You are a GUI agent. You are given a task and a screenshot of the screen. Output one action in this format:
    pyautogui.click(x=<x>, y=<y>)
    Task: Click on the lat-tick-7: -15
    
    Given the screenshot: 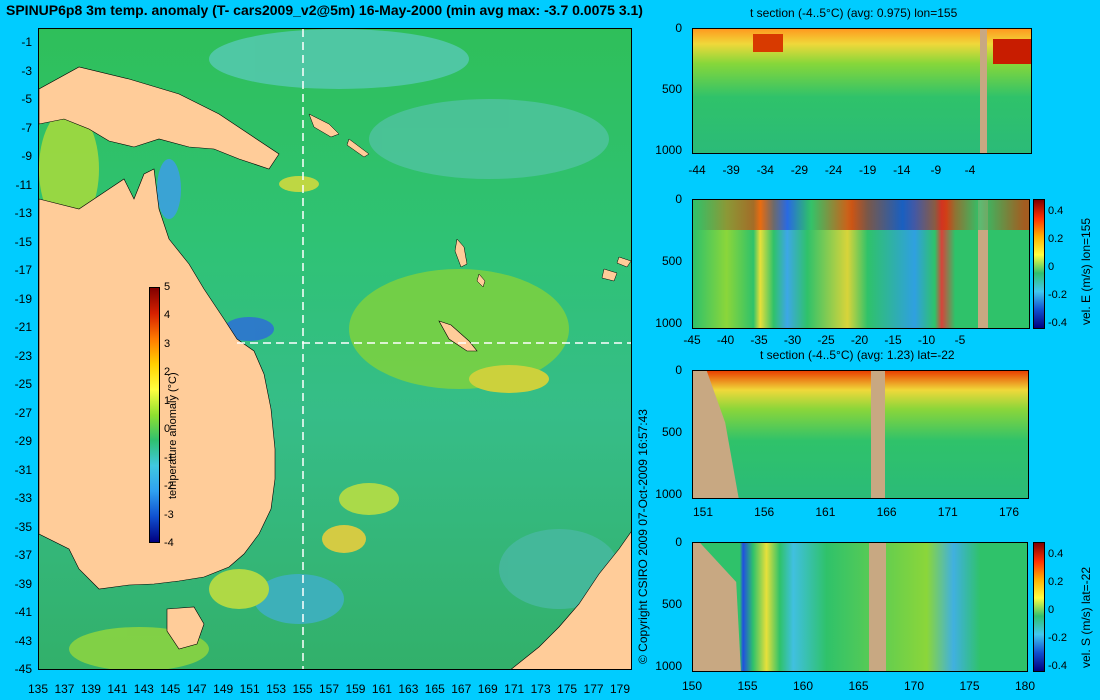 What is the action you would take?
    pyautogui.click(x=23, y=241)
    